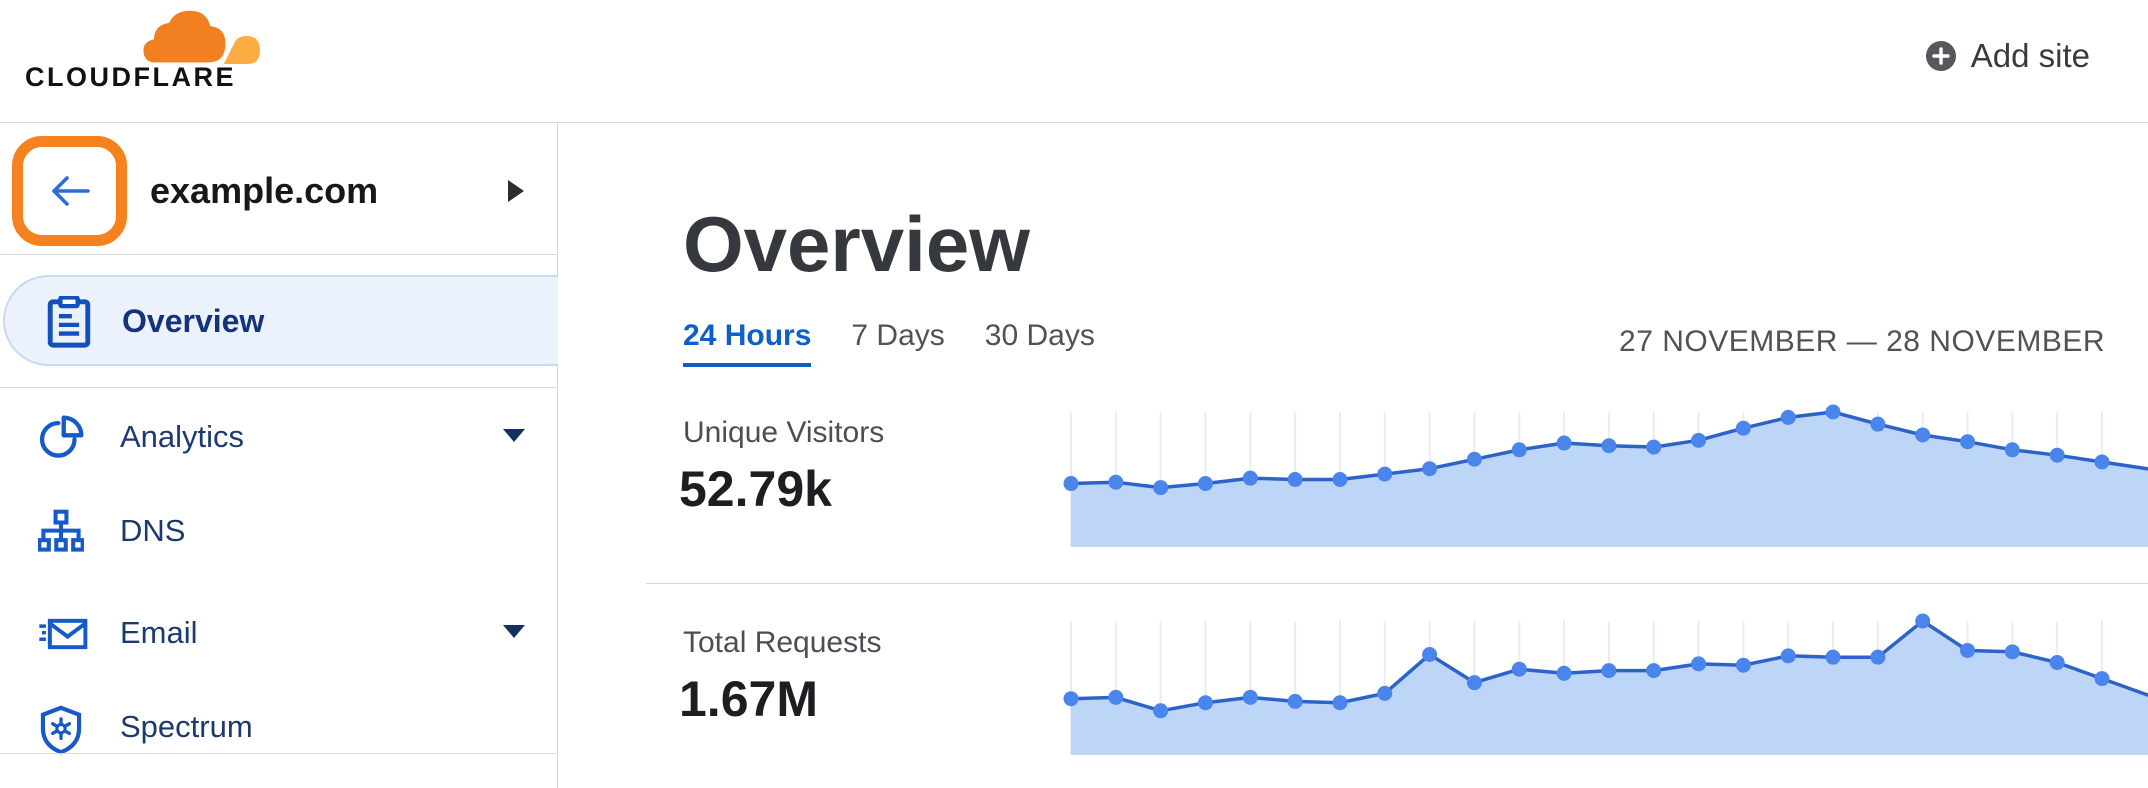  I want to click on sidebar-item-overview: Overview, so click(280, 320).